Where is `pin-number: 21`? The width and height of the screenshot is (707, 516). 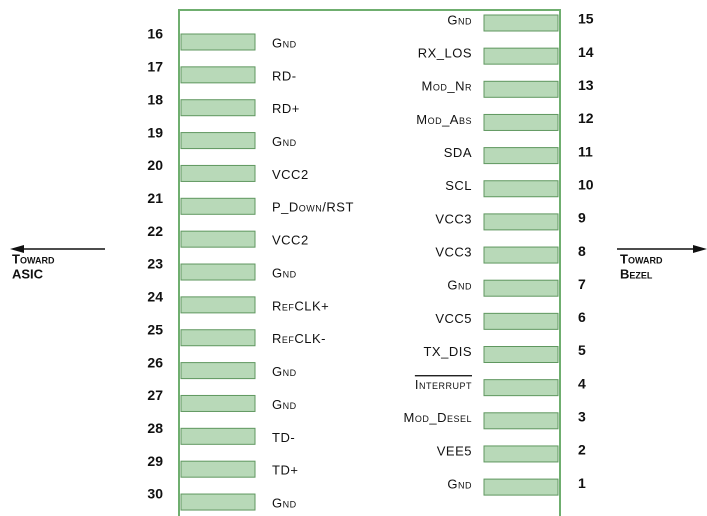 pin-number: 21 is located at coordinates (155, 198).